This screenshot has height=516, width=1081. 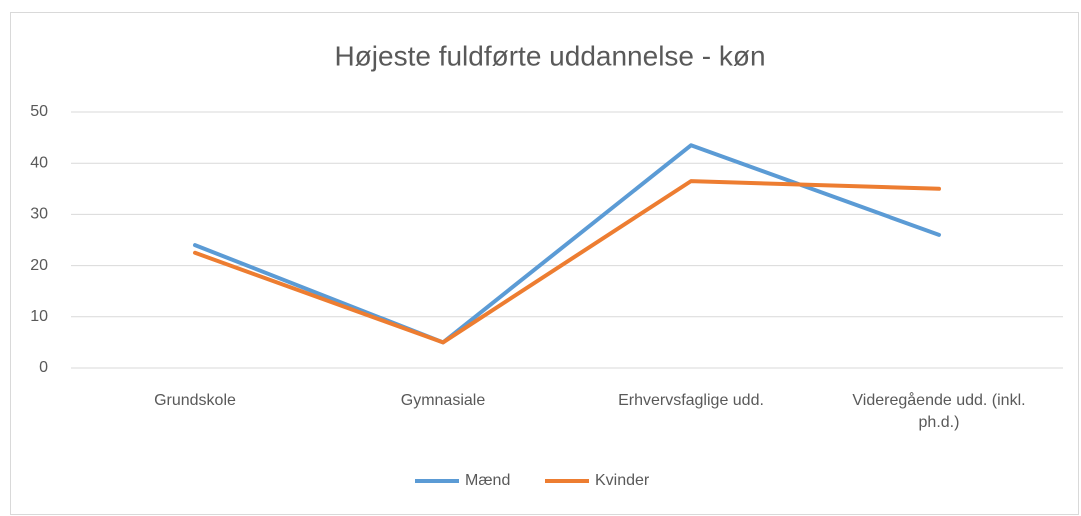 What do you see at coordinates (549, 55) in the screenshot?
I see `chart-title: Højeste fuldførte uddannelse - køn` at bounding box center [549, 55].